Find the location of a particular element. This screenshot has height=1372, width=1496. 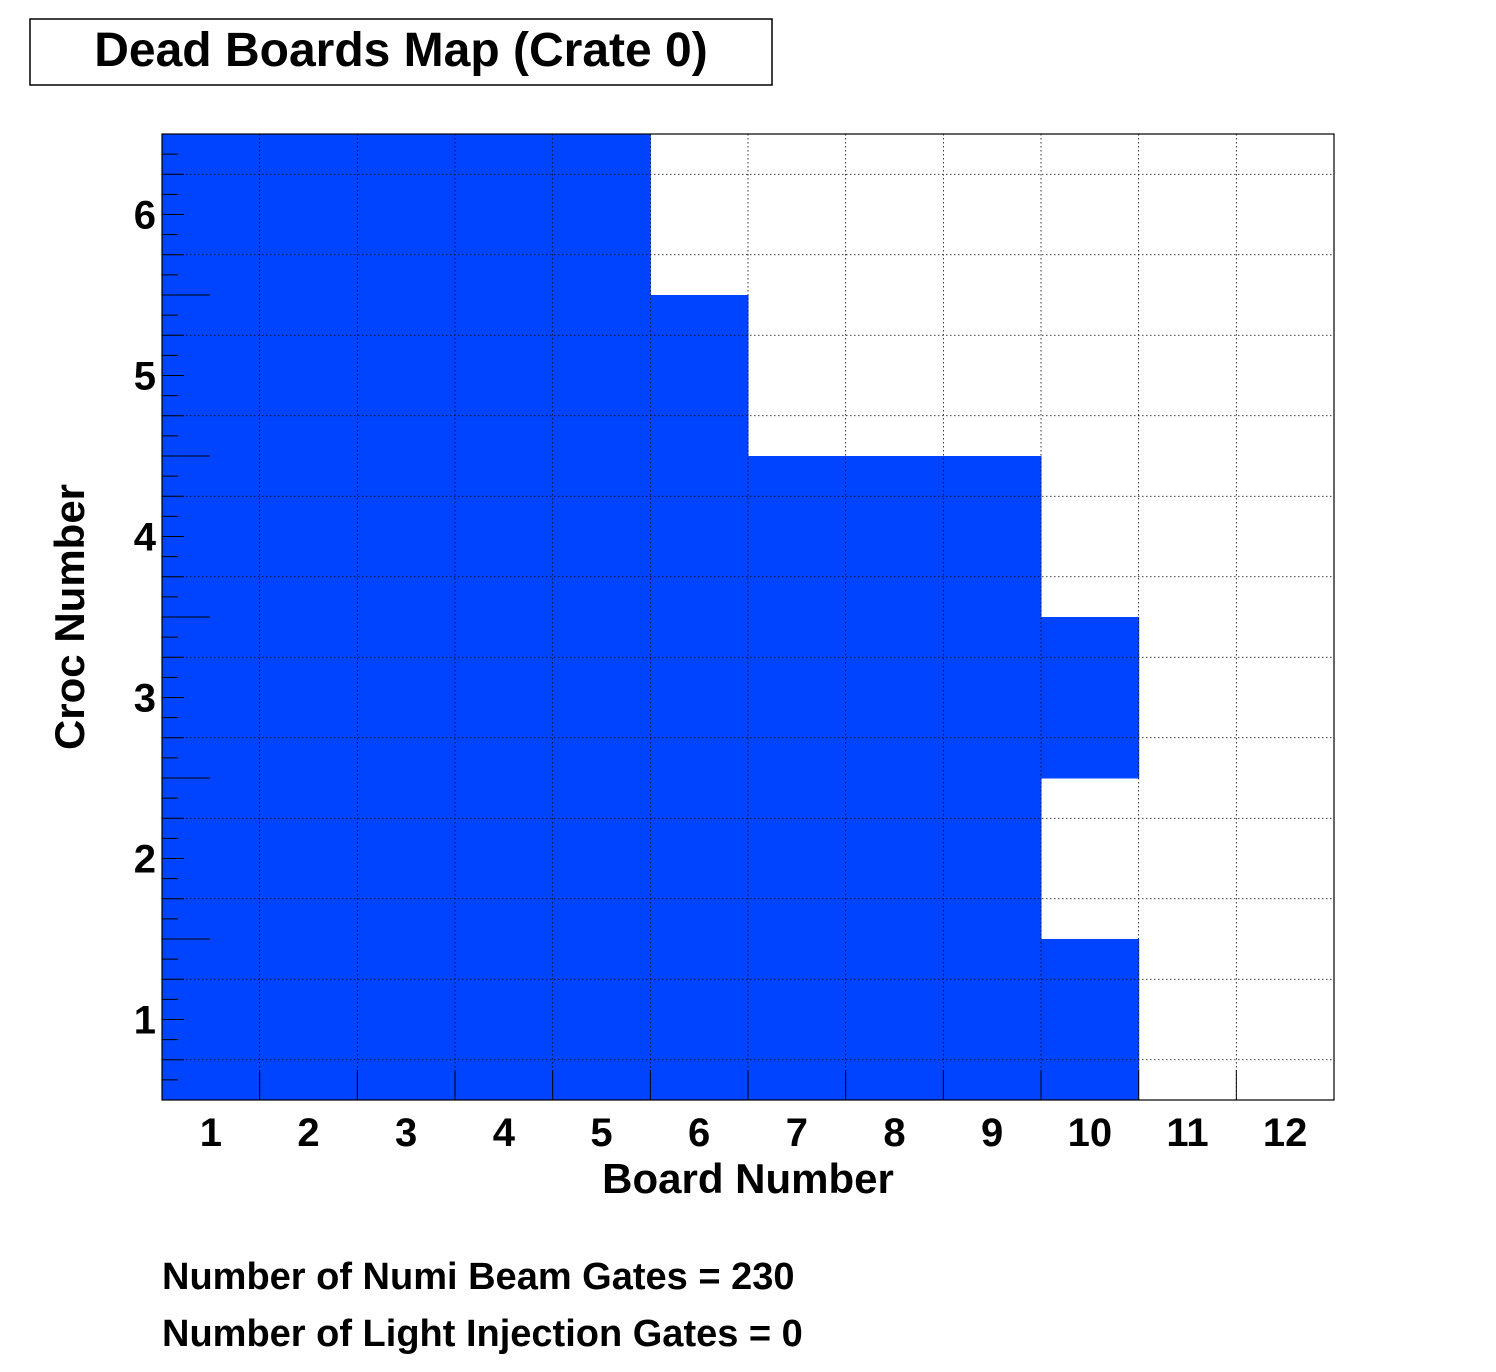

x-tick-labels: 1 2 3 4 5 6 7 8 9 10 11 12 is located at coordinates (754, 1133).